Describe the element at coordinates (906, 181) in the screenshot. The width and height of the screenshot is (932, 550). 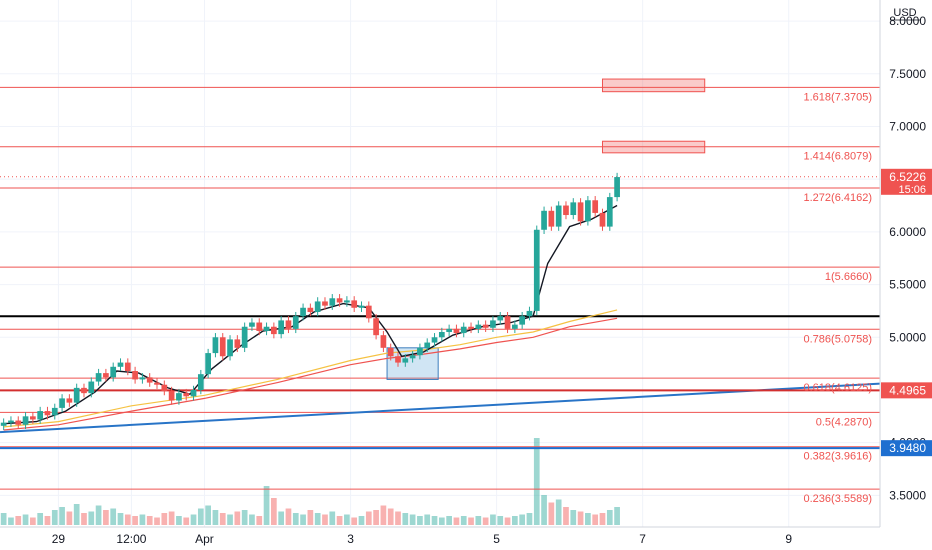
I see `price-tag-bg` at that location.